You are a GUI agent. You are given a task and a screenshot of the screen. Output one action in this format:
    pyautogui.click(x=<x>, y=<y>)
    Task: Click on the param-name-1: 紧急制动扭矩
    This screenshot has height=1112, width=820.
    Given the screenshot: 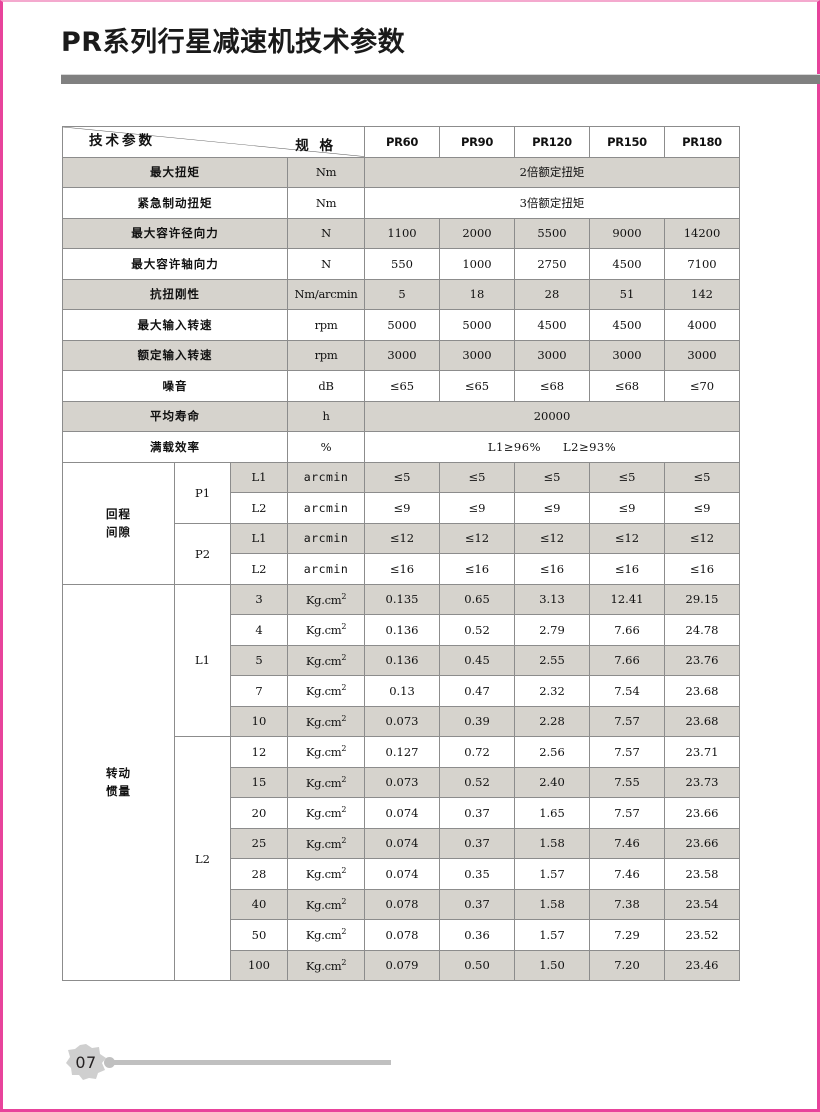 What is the action you would take?
    pyautogui.click(x=175, y=203)
    